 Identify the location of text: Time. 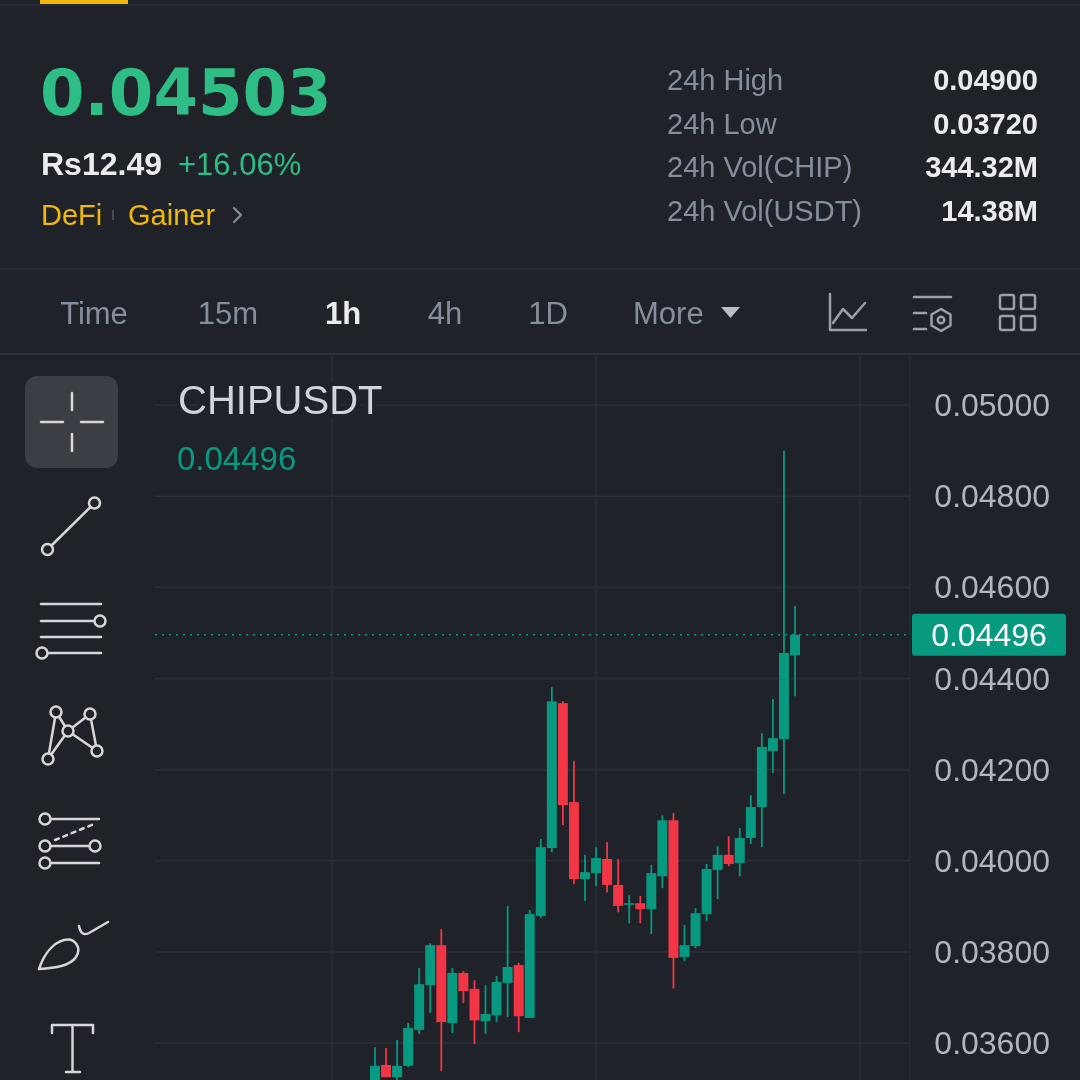
(94, 313).